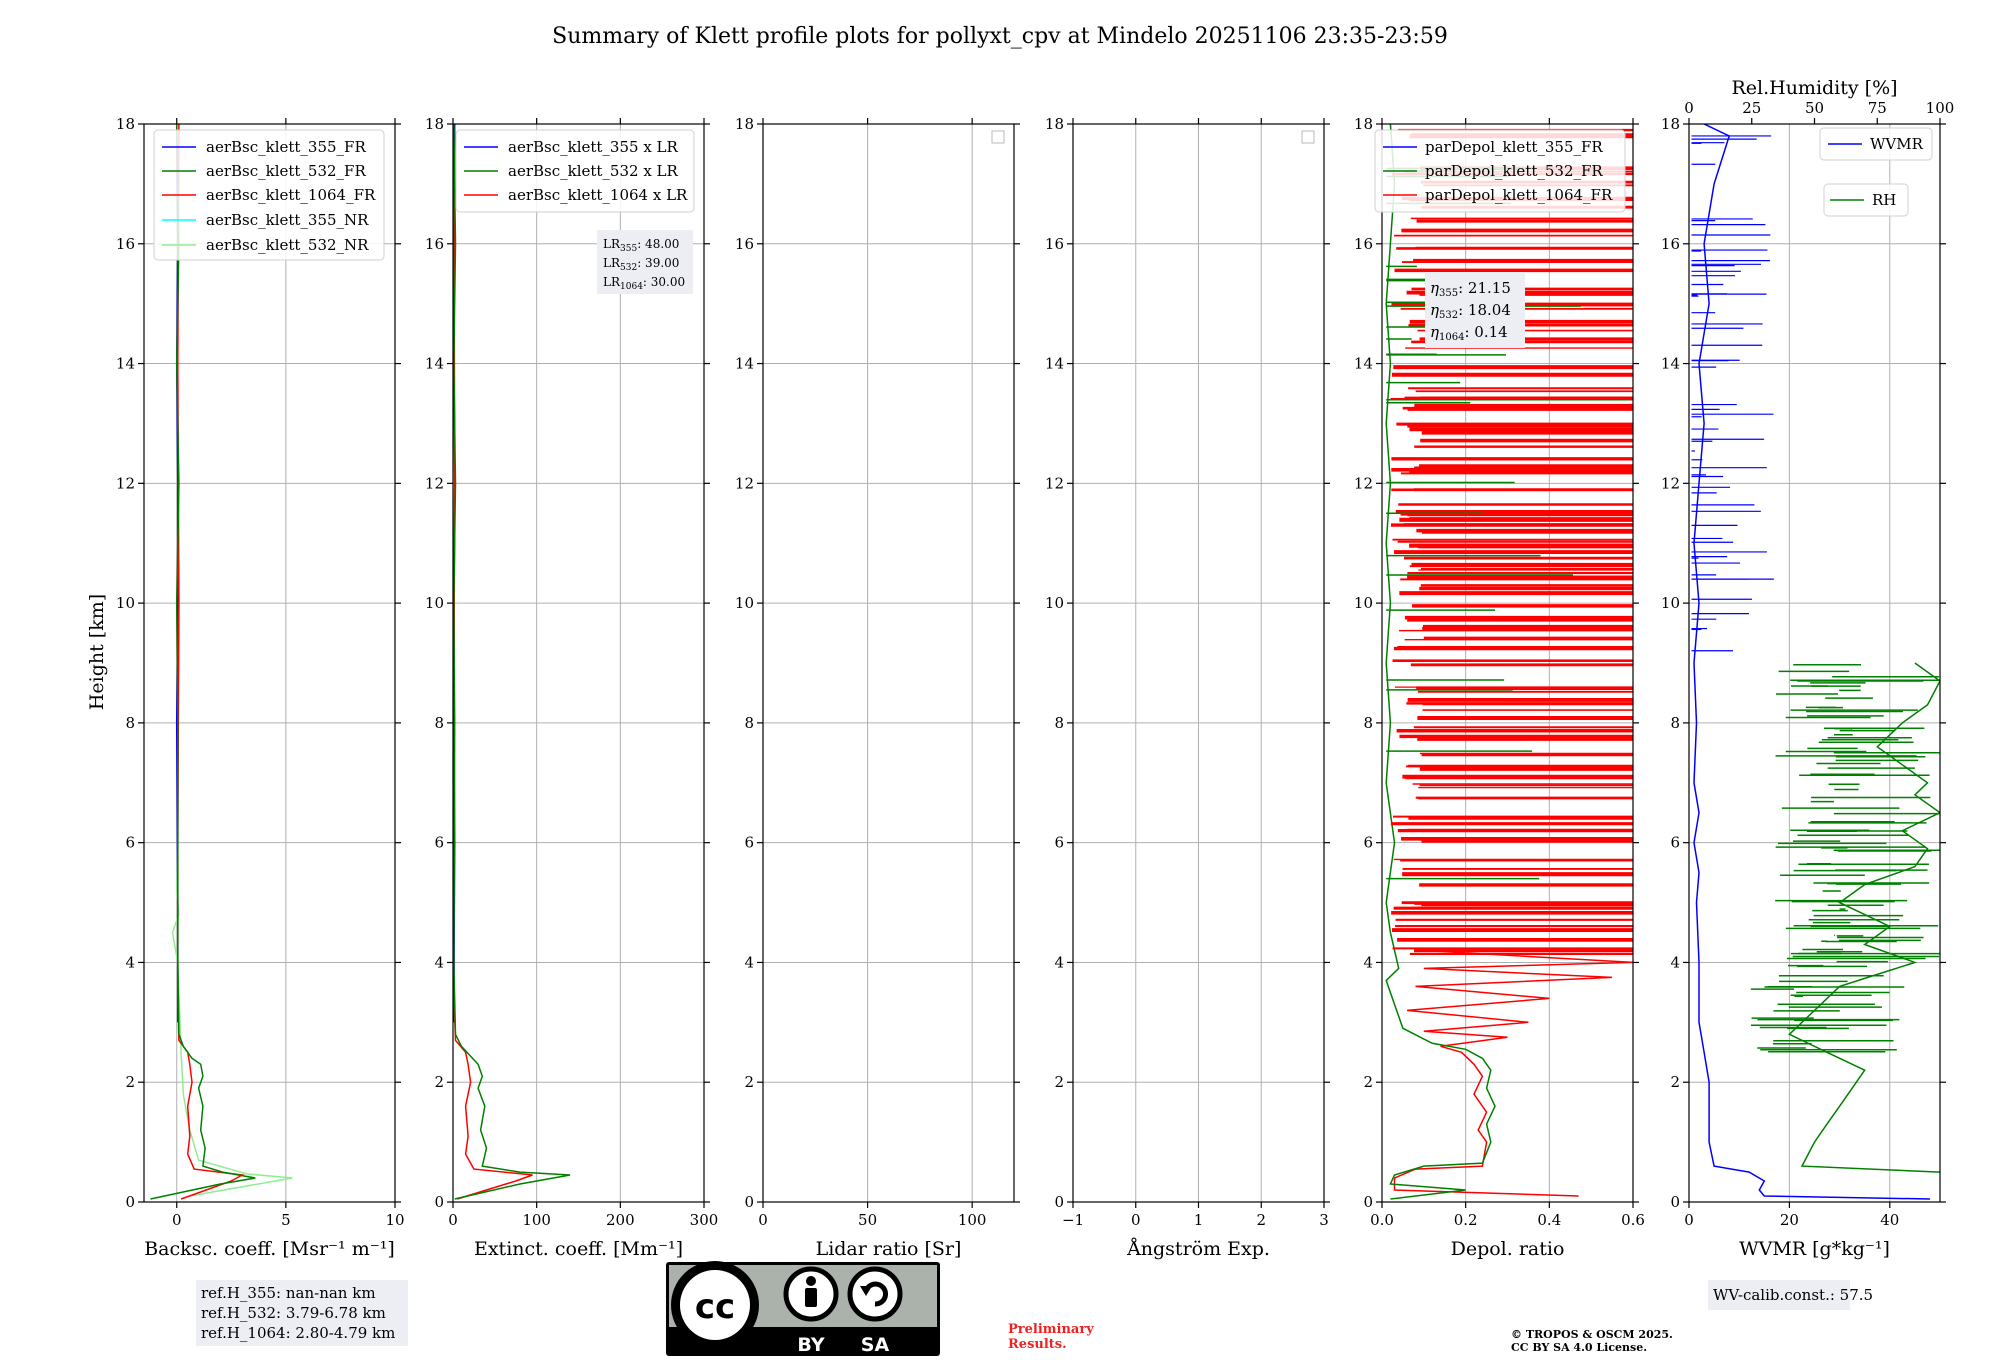 The width and height of the screenshot is (2000, 1360). What do you see at coordinates (394, 1220) in the screenshot?
I see `x-tick-label: 10` at bounding box center [394, 1220].